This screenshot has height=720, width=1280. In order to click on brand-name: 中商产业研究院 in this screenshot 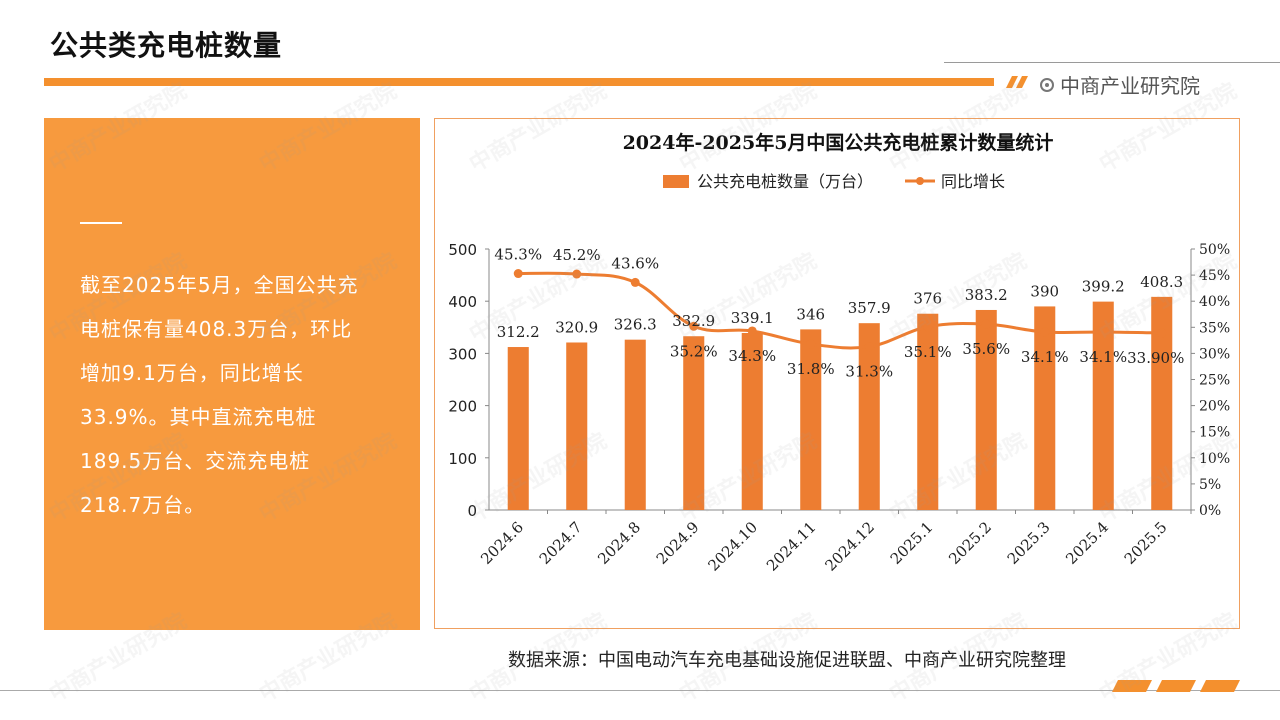, I will do `click(1130, 86)`.